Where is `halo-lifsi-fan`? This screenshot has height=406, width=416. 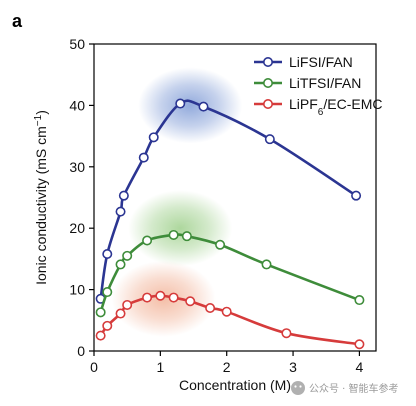
halo-lifsi-fan is located at coordinates (190, 105).